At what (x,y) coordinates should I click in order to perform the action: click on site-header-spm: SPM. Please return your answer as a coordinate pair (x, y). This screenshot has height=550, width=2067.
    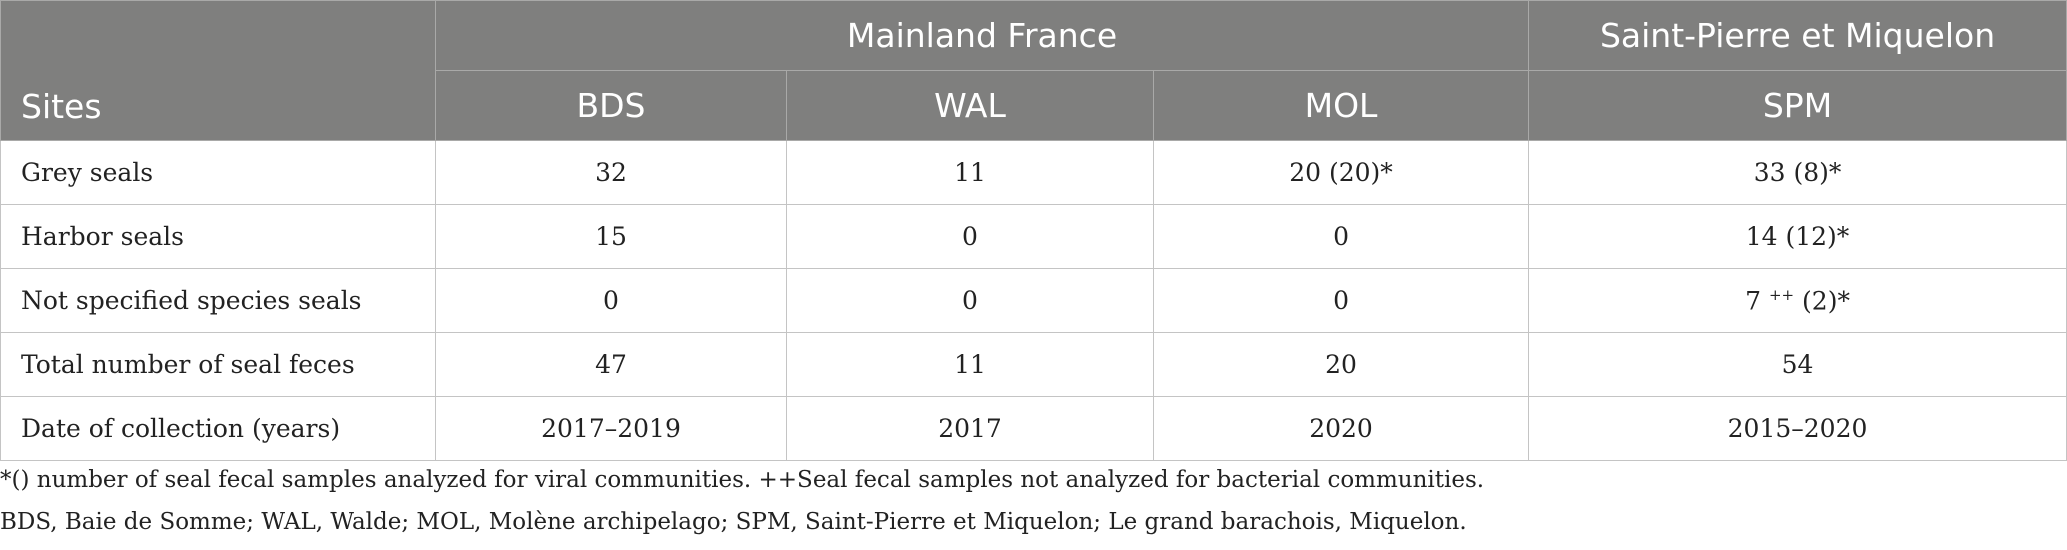
    Looking at the image, I should click on (1797, 105).